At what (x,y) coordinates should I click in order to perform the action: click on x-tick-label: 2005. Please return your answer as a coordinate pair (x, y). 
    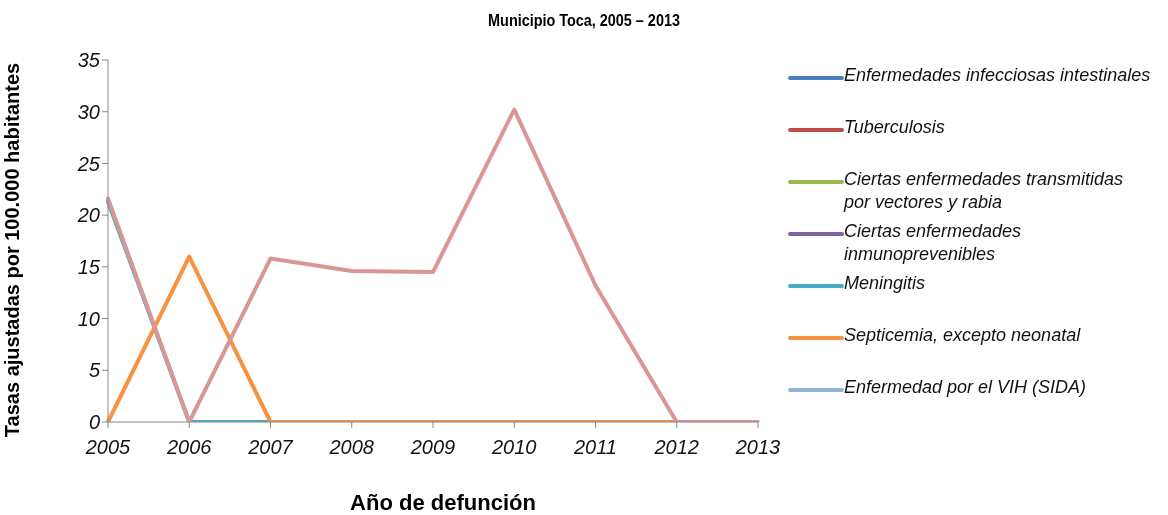
    Looking at the image, I should click on (108, 447).